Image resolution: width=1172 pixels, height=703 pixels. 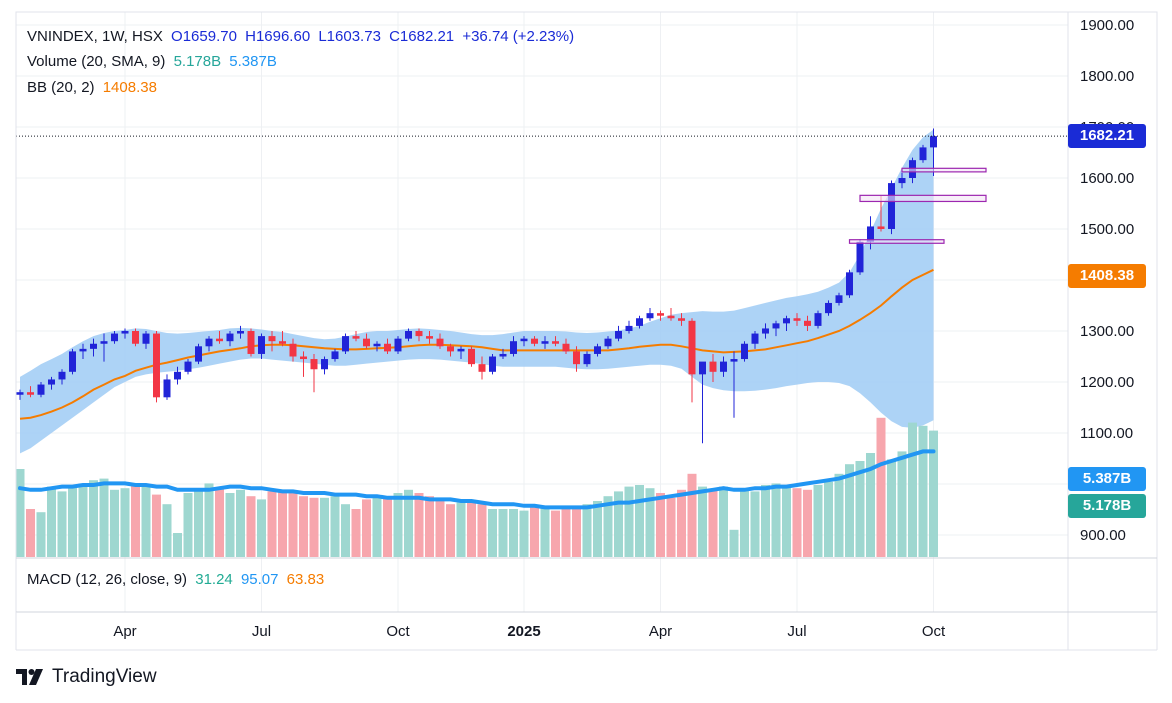 I want to click on macd-value: 31.24, so click(x=214, y=579).